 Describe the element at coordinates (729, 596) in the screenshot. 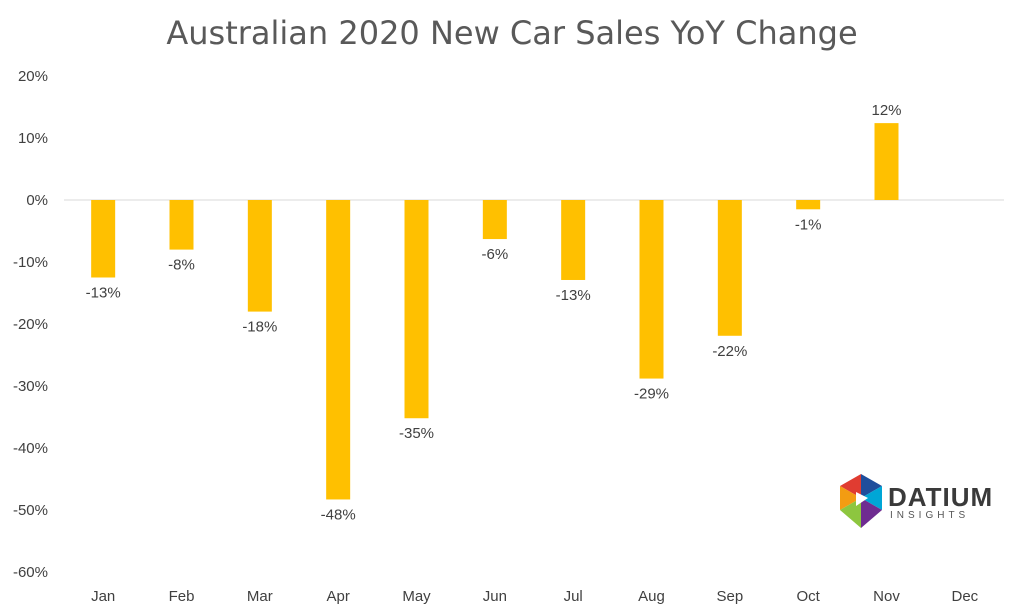

I see `x-tick-label: Sep` at that location.